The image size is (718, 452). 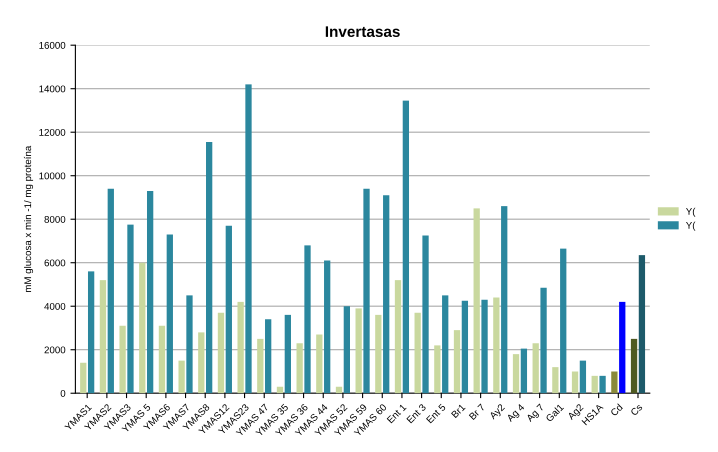 I want to click on x-tick-label: Cd, so click(x=616, y=409).